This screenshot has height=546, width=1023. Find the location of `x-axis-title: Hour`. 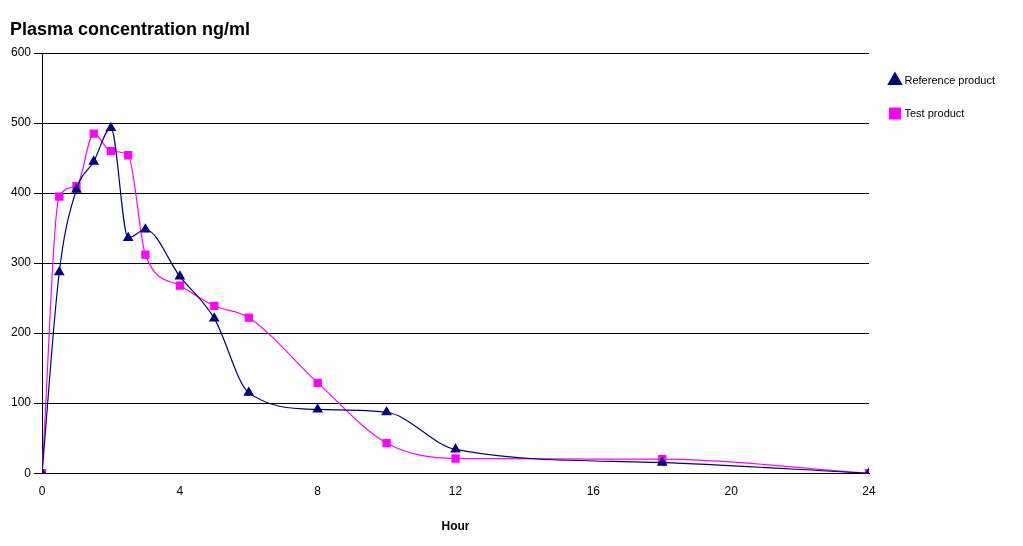

x-axis-title: Hour is located at coordinates (455, 526).